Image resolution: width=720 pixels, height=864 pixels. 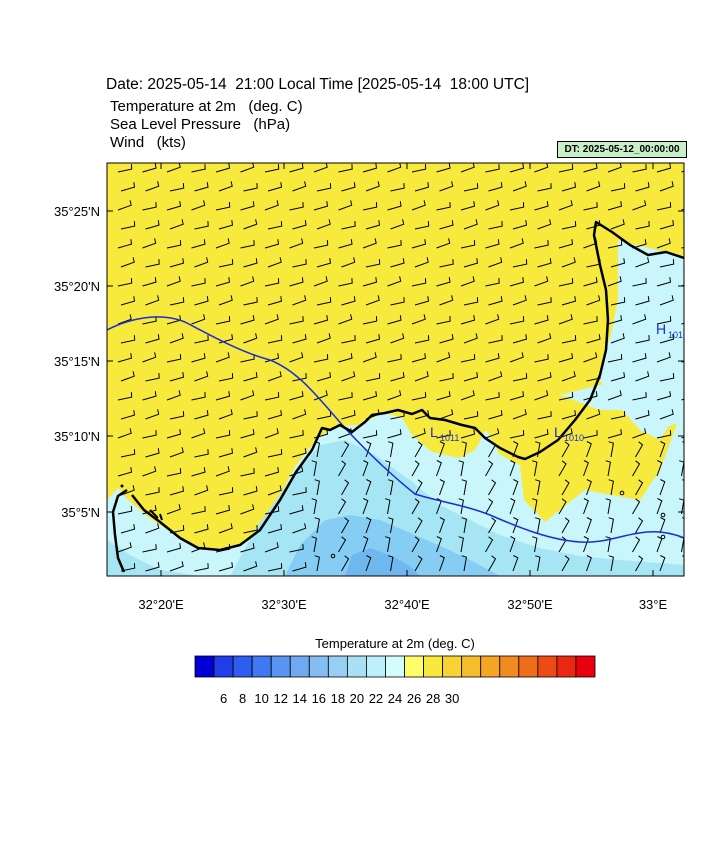 What do you see at coordinates (261, 698) in the screenshot?
I see `colorbar-label: 10` at bounding box center [261, 698].